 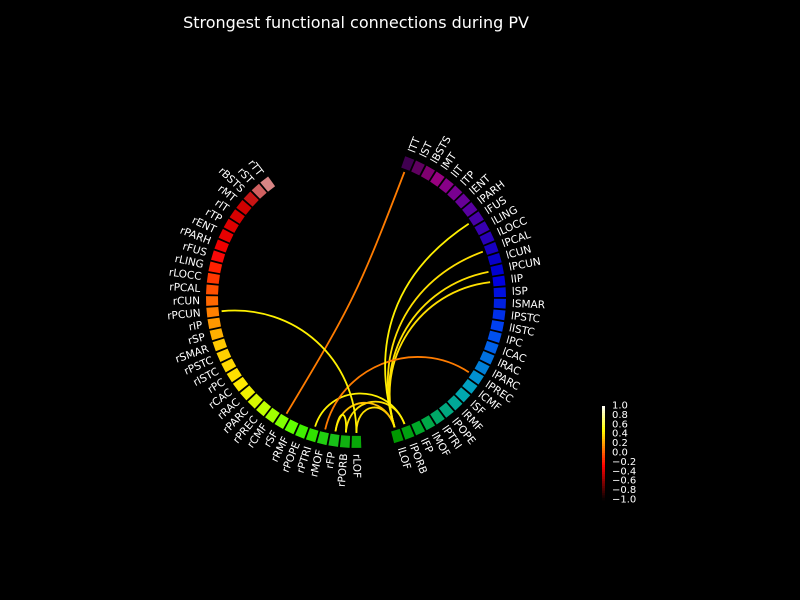 What do you see at coordinates (408, 163) in the screenshot?
I see `node-lTT` at bounding box center [408, 163].